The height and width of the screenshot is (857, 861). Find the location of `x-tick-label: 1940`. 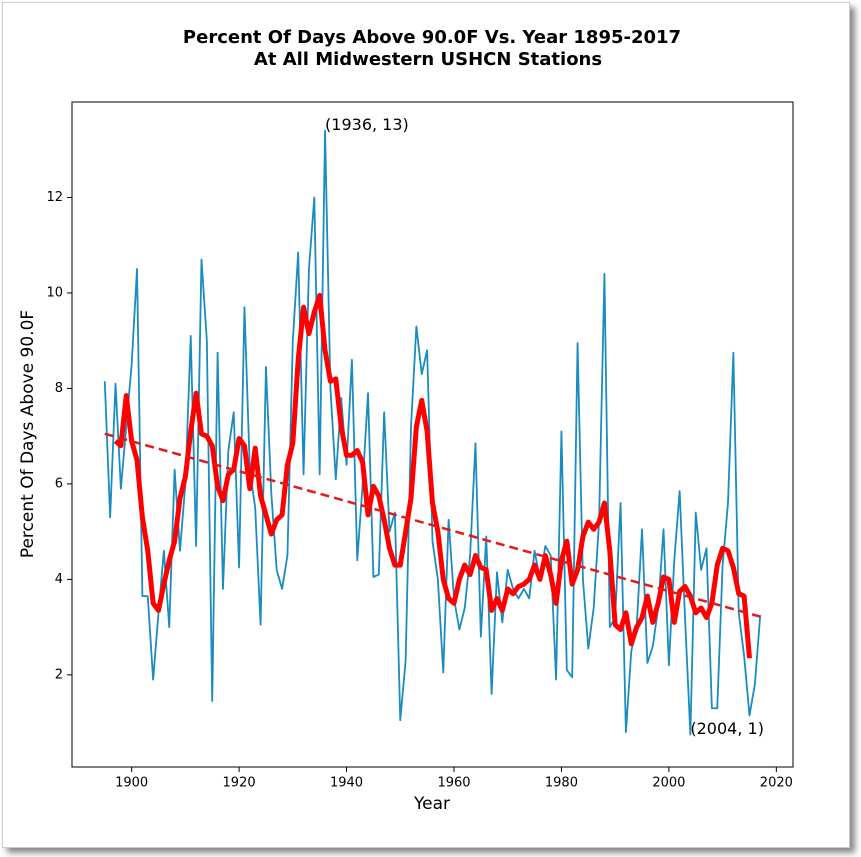

x-tick-label: 1940 is located at coordinates (346, 783).